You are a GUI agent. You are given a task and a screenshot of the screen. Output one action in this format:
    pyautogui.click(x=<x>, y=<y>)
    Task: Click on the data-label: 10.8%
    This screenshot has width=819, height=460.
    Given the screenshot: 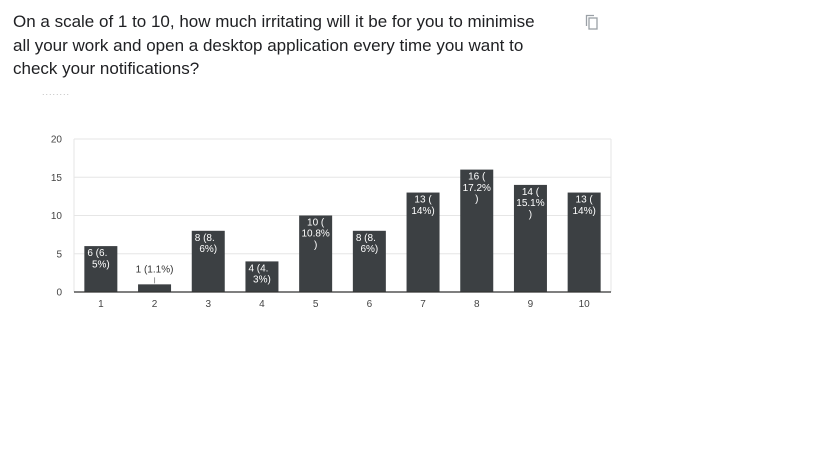 What is the action you would take?
    pyautogui.click(x=315, y=234)
    